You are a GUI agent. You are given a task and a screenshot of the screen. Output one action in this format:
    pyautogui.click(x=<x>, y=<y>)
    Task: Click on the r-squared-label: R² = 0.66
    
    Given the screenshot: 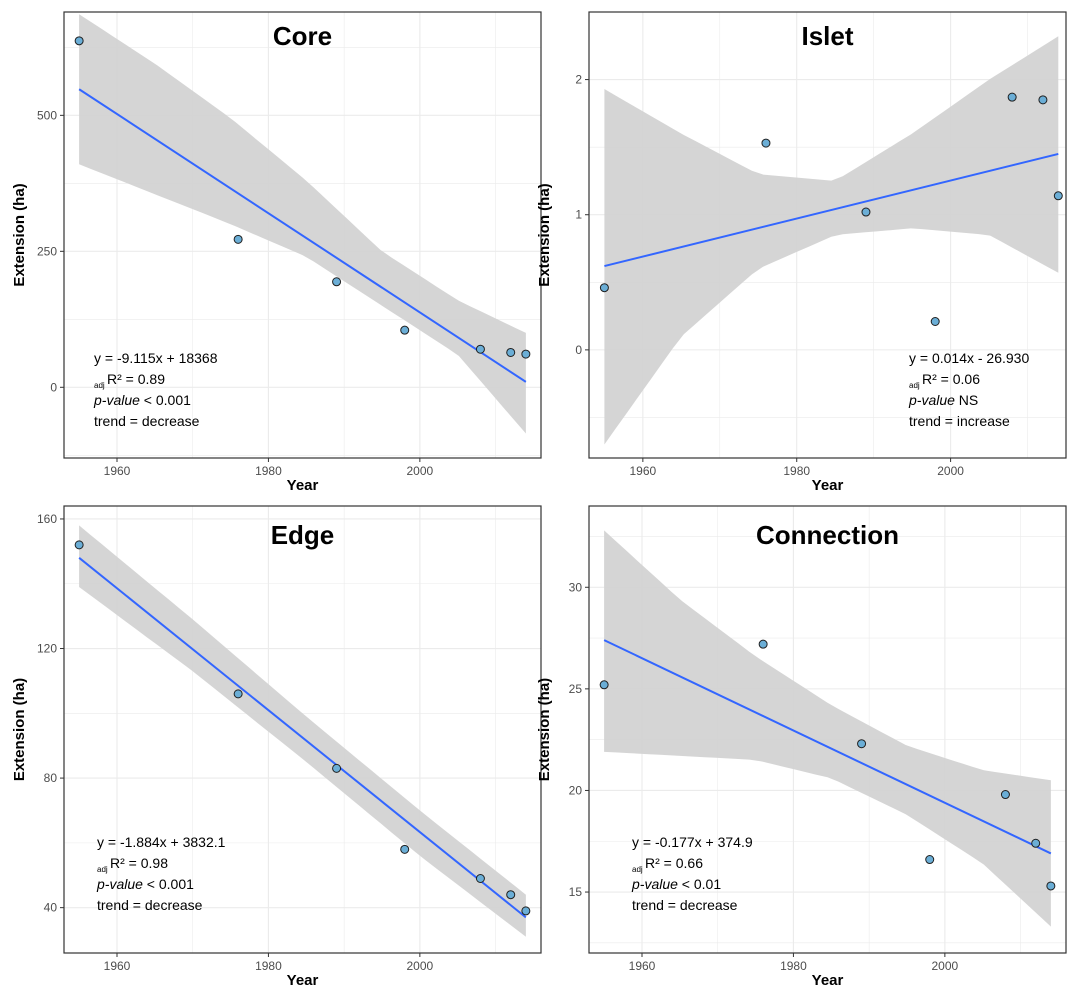 What is the action you would take?
    pyautogui.click(x=674, y=863)
    